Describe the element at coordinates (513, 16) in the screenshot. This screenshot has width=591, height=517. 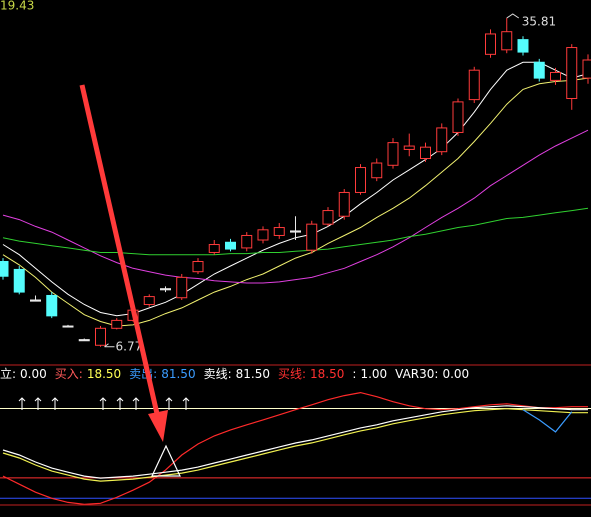
I see `high-marker` at that location.